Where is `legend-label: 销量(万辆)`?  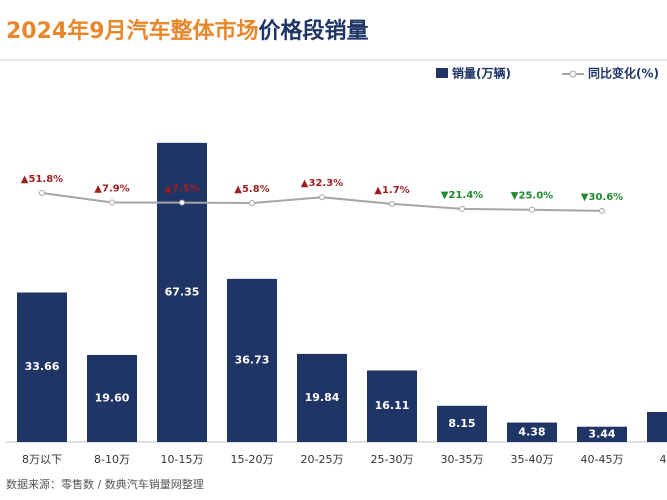
legend-label: 销量(万辆) is located at coordinates (481, 73).